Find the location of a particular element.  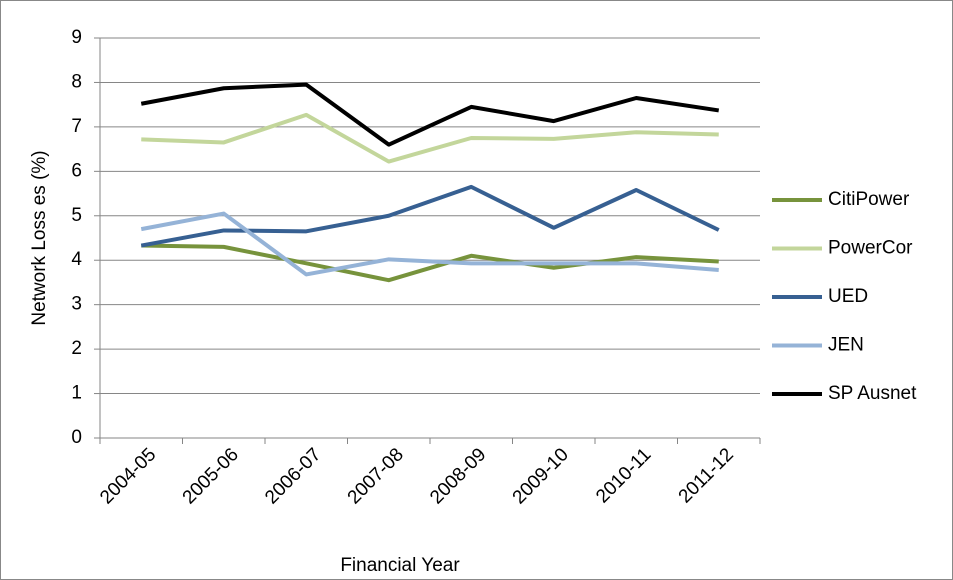

y-tick-label: 4 is located at coordinates (76, 259).